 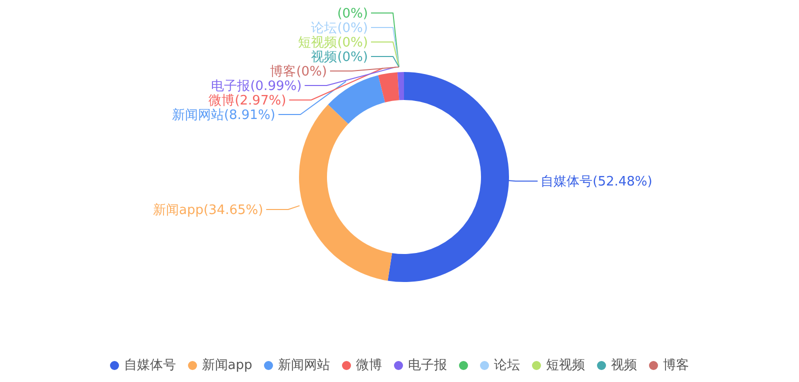 What do you see at coordinates (507, 365) in the screenshot?
I see `legend-label: 论坛` at bounding box center [507, 365].